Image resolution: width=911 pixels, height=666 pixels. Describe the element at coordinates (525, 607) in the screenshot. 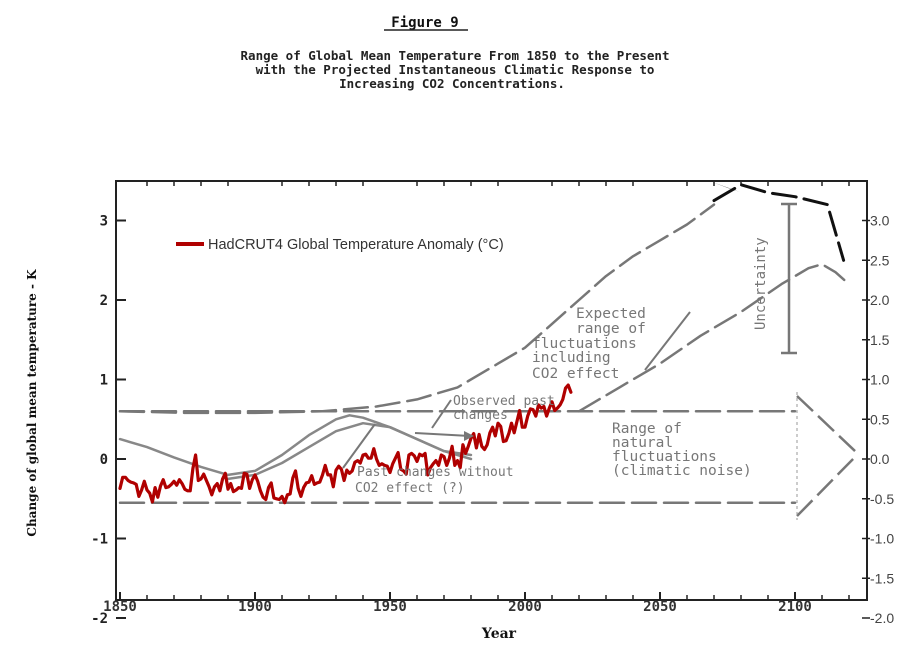

I see `x-tick-label-2000: 2000` at that location.